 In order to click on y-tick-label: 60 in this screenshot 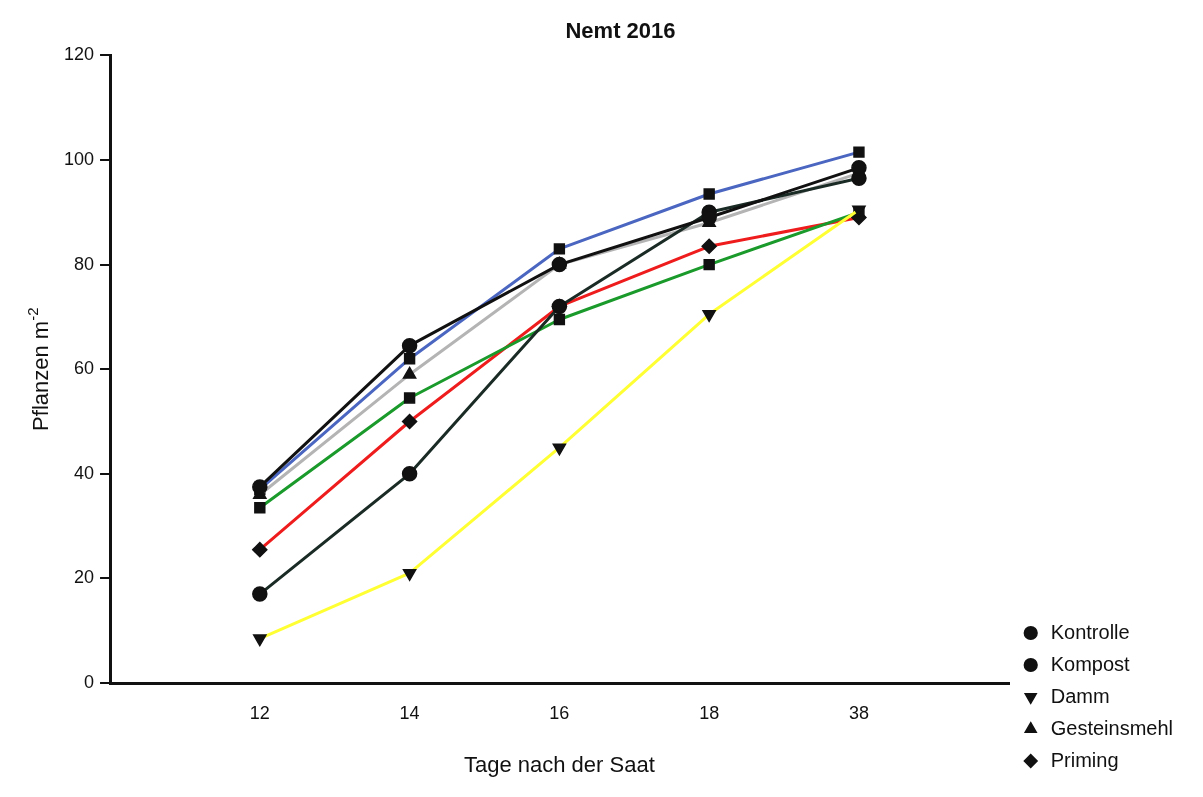, I will do `click(84, 368)`.